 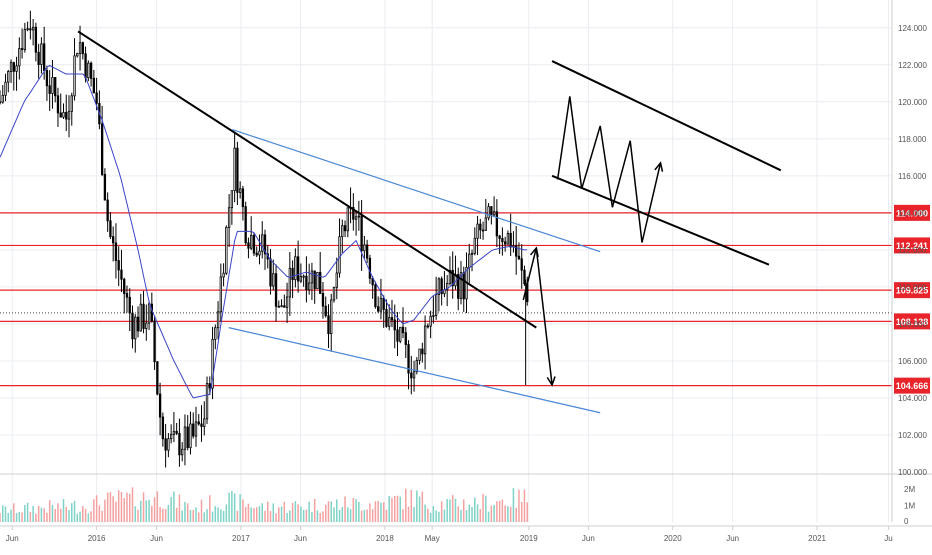 What do you see at coordinates (414, 370) in the screenshot?
I see `channel-lower-line` at bounding box center [414, 370].